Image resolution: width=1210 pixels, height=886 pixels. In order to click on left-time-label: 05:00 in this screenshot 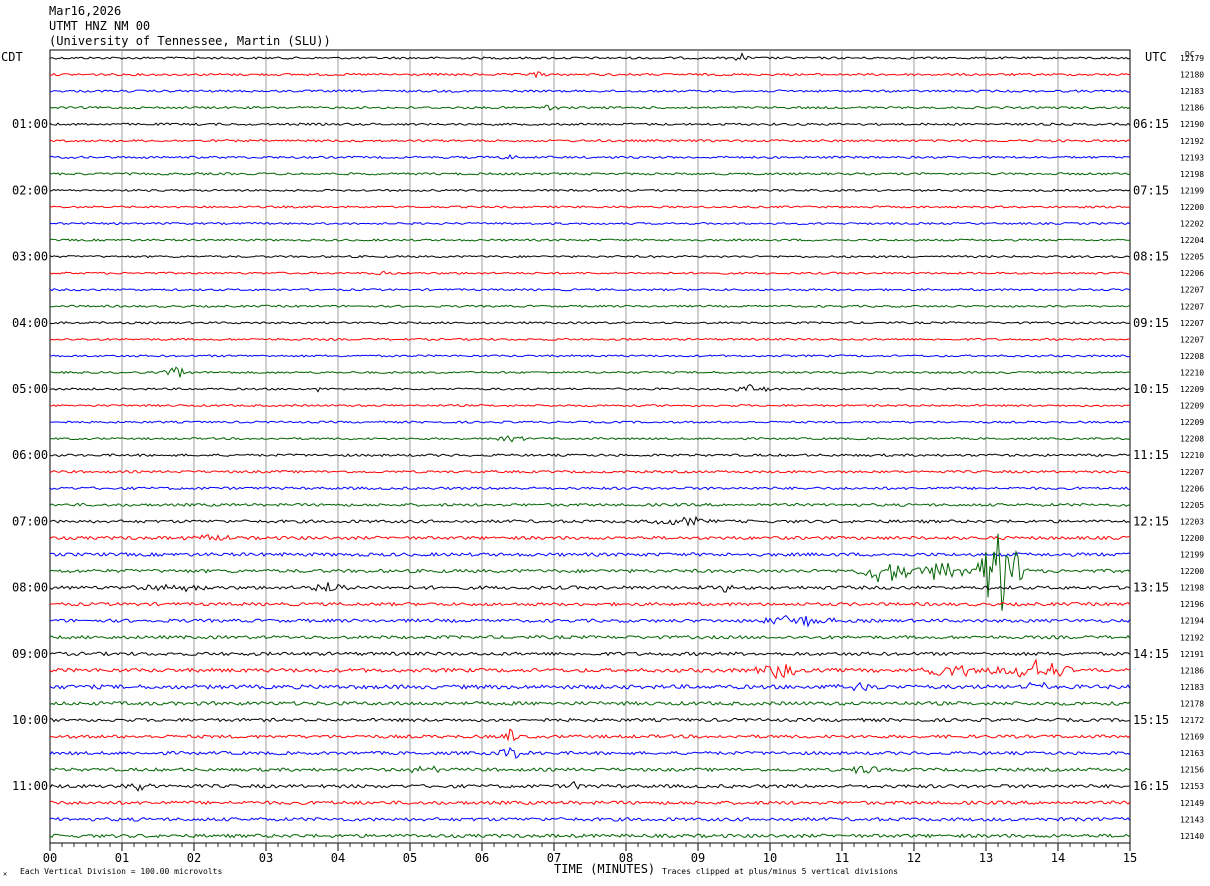, I will do `click(30, 389)`.